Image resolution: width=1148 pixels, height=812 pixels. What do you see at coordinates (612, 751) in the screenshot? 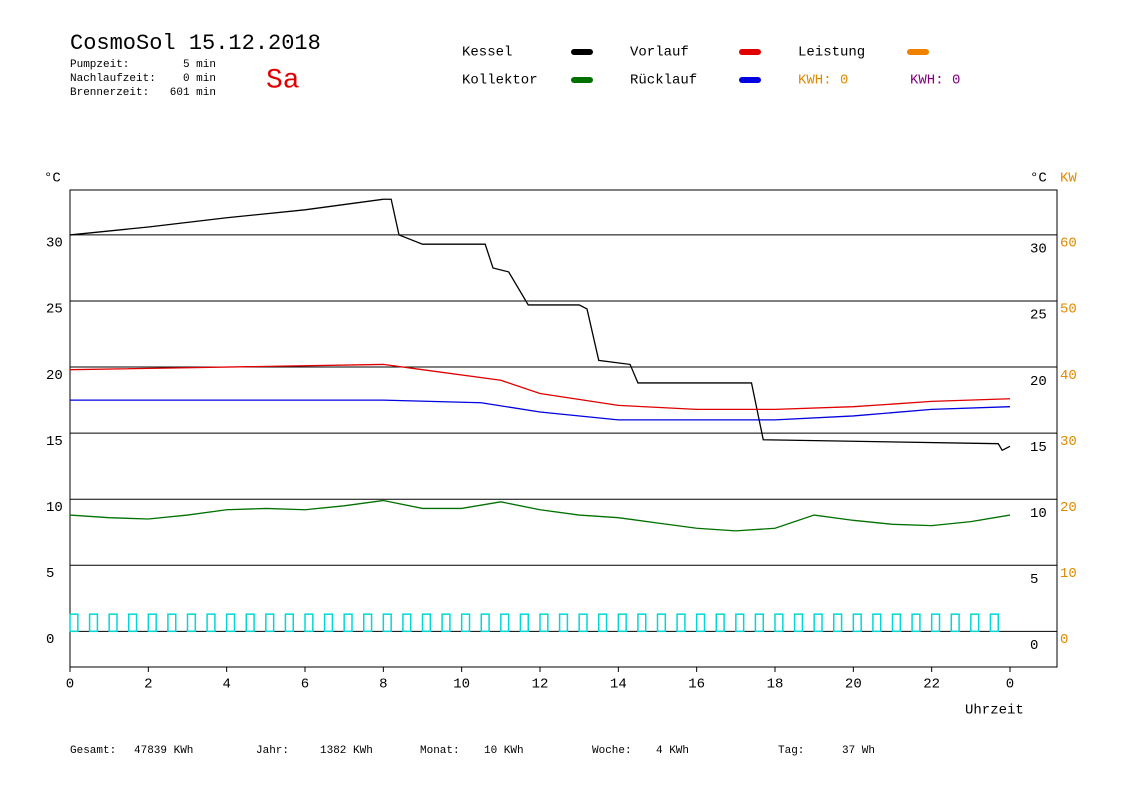
I see `footer-label: Woche:` at bounding box center [612, 751].